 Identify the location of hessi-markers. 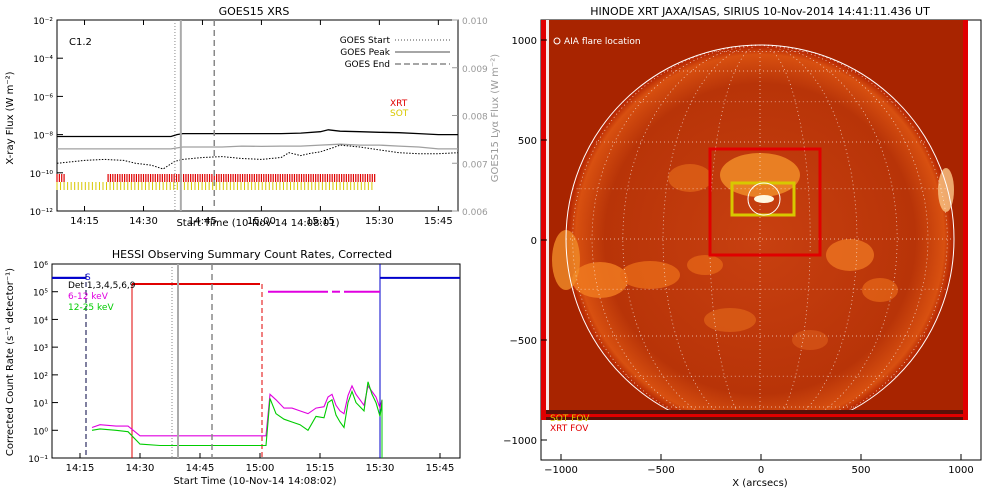
(192, 361).